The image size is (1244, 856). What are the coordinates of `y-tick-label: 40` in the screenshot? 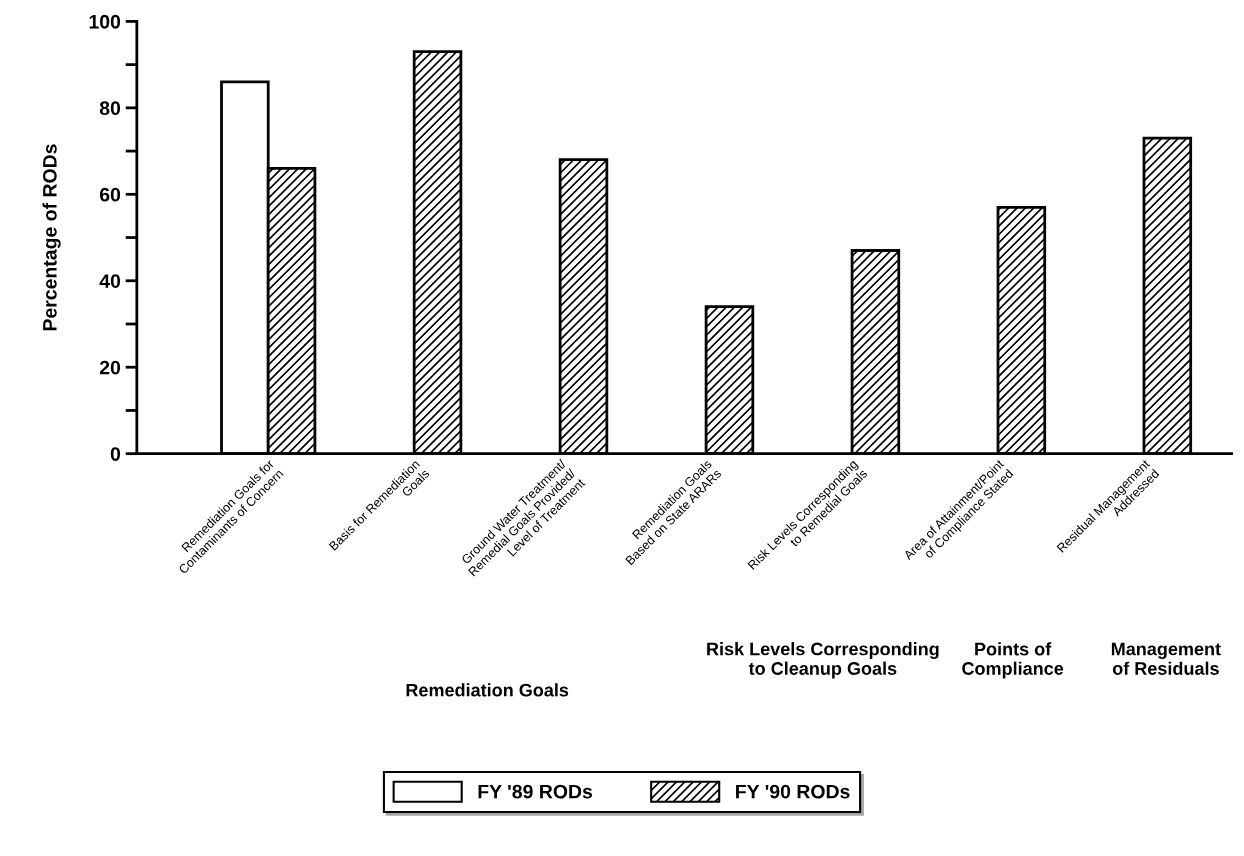 It's located at (110, 281).